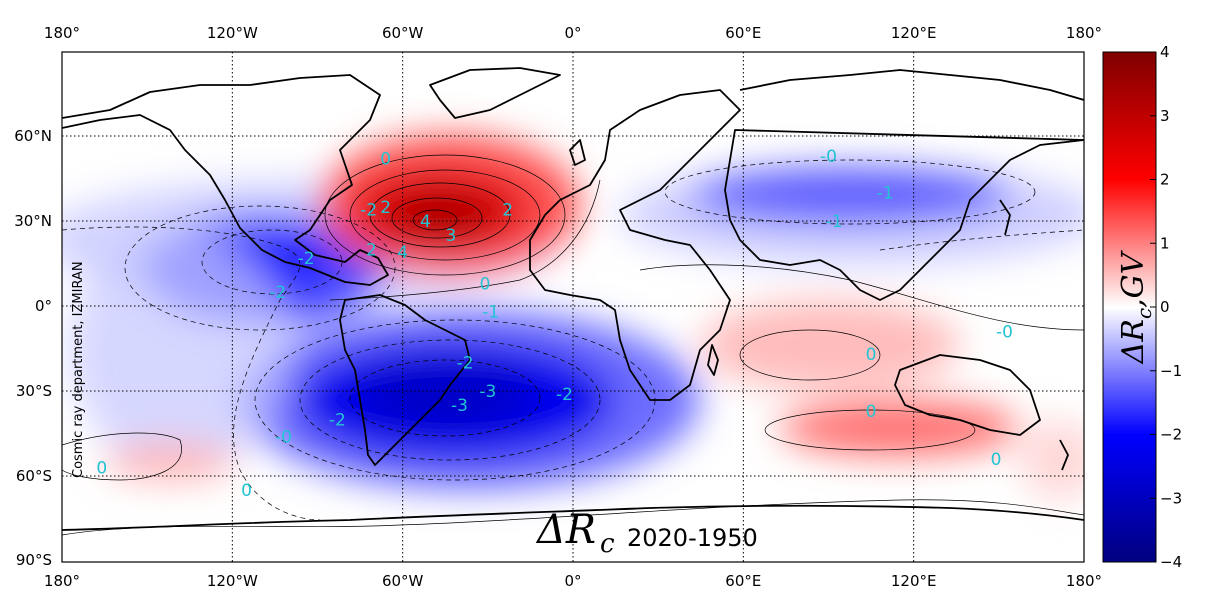 The width and height of the screenshot is (1215, 615). Describe the element at coordinates (572, 581) in the screenshot. I see `longitude-label-bottom: 0°` at that location.